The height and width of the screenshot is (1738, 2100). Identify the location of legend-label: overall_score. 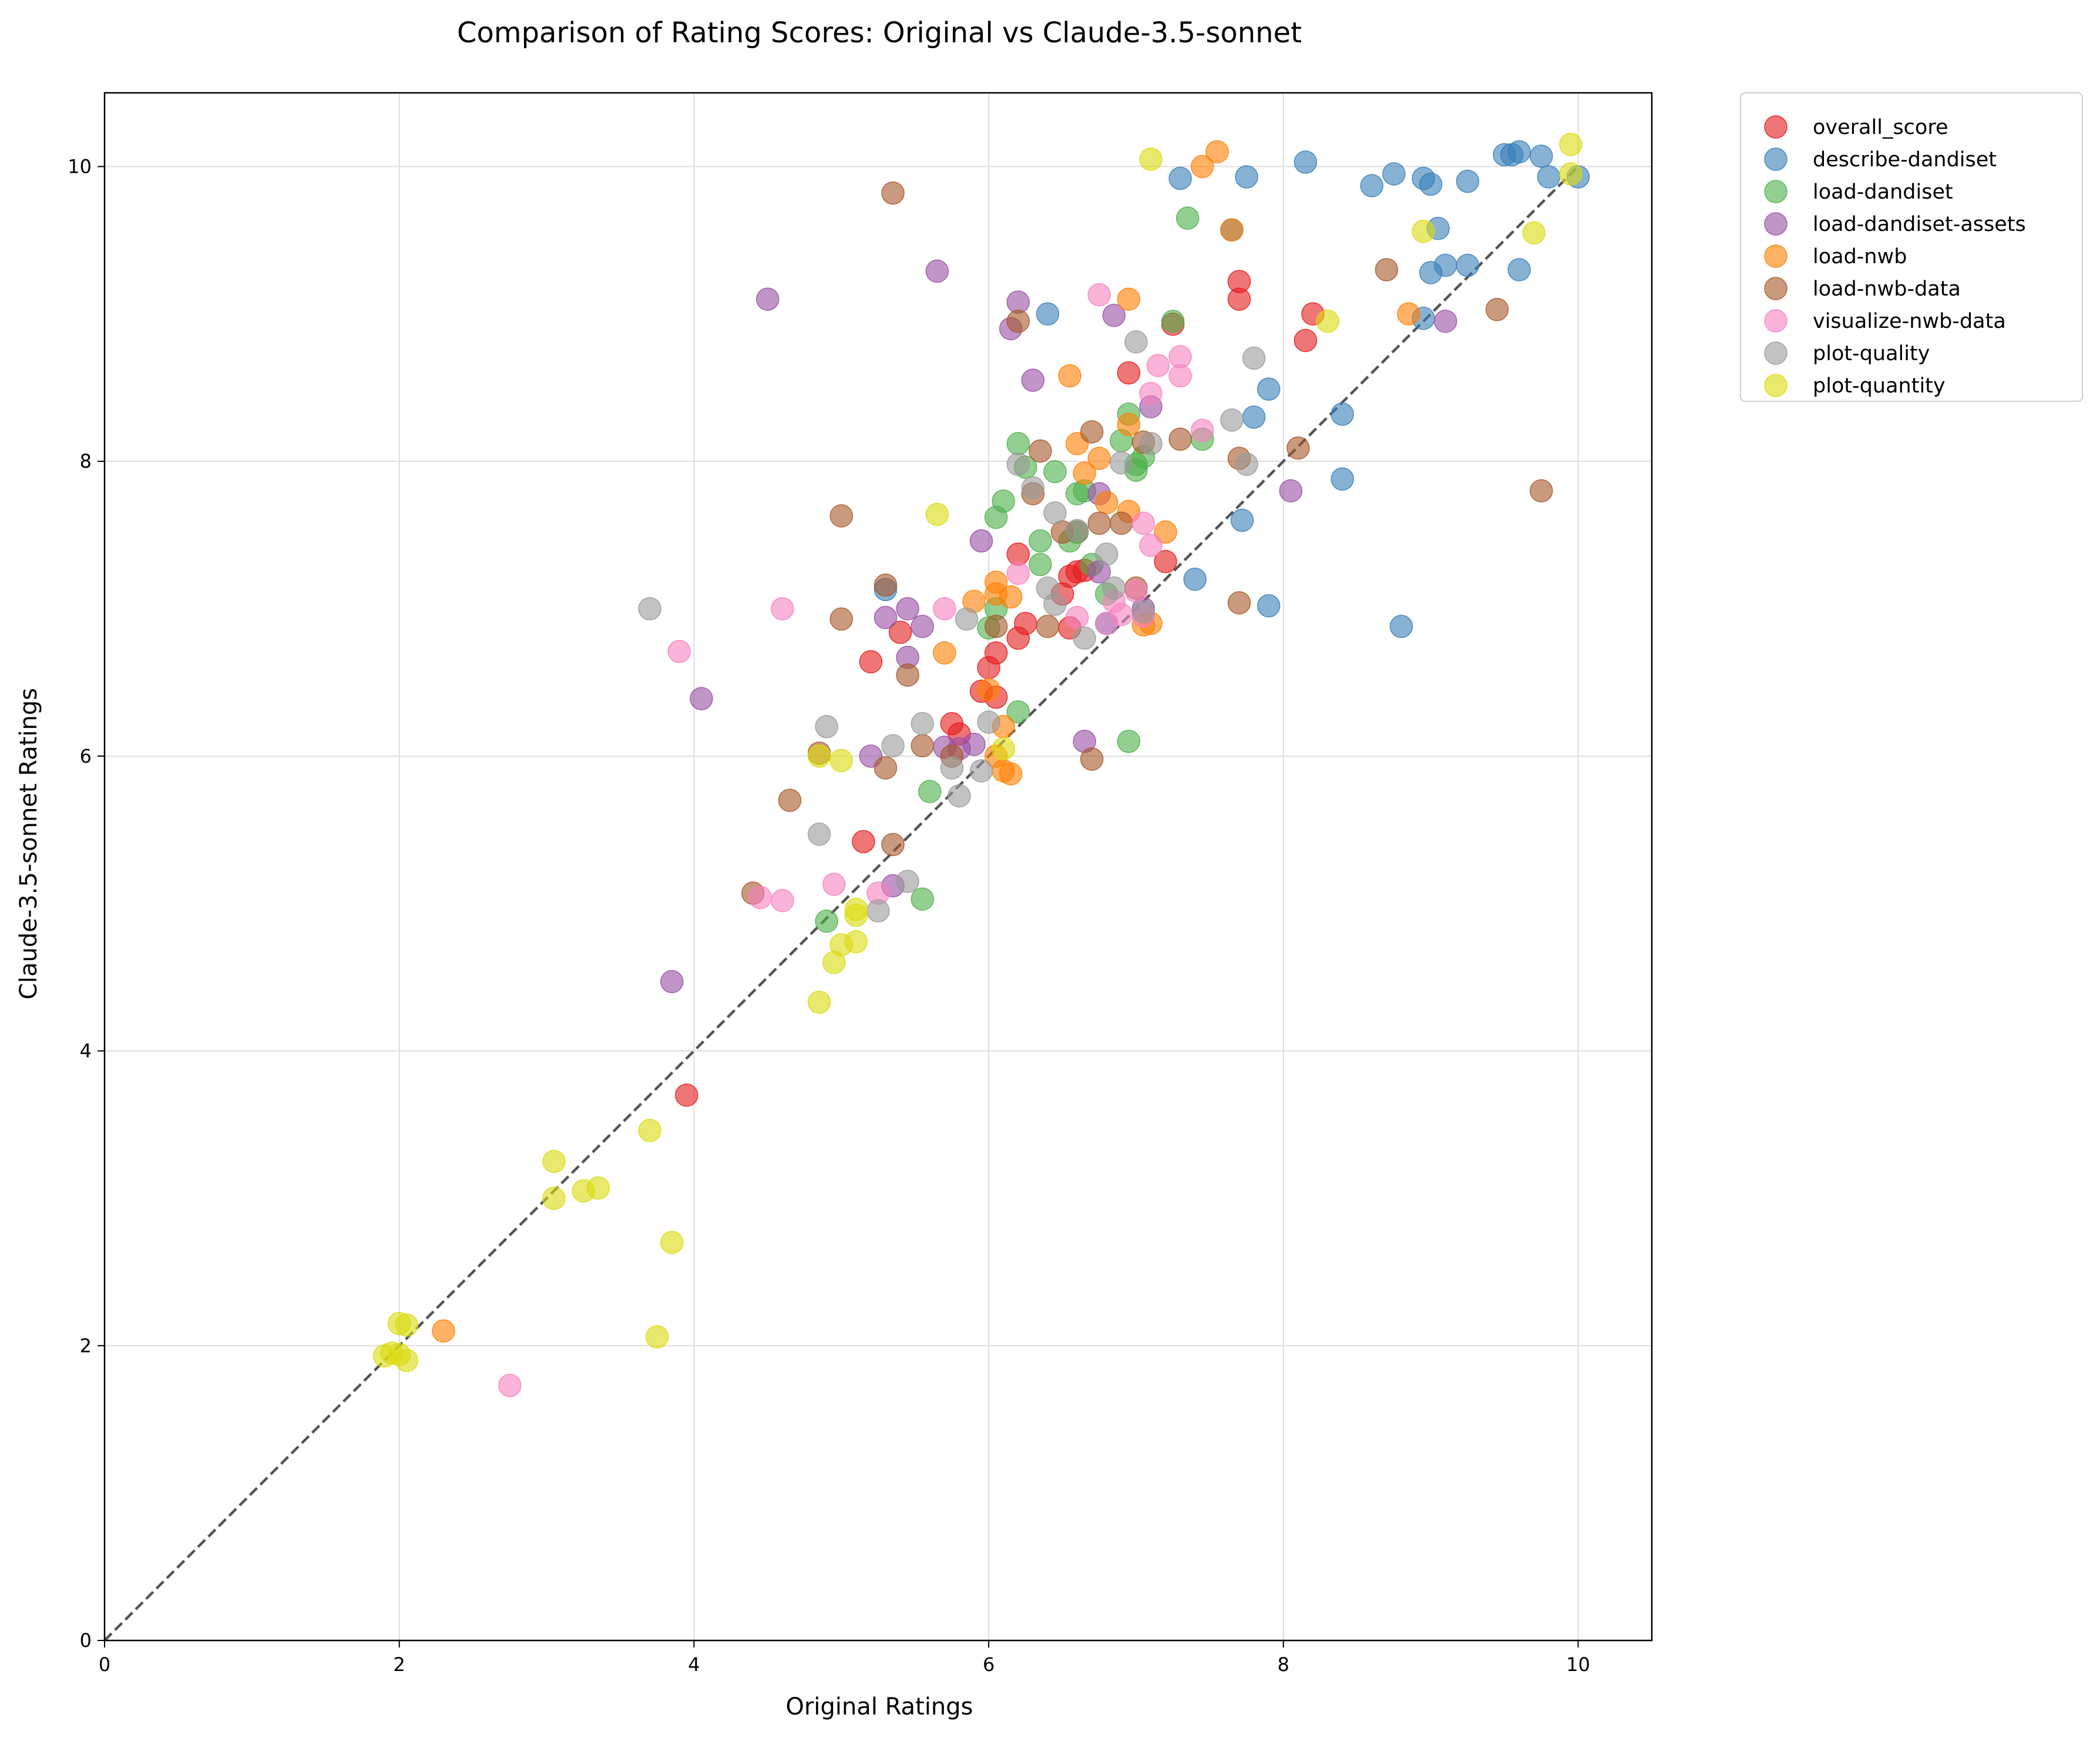
(1880, 128).